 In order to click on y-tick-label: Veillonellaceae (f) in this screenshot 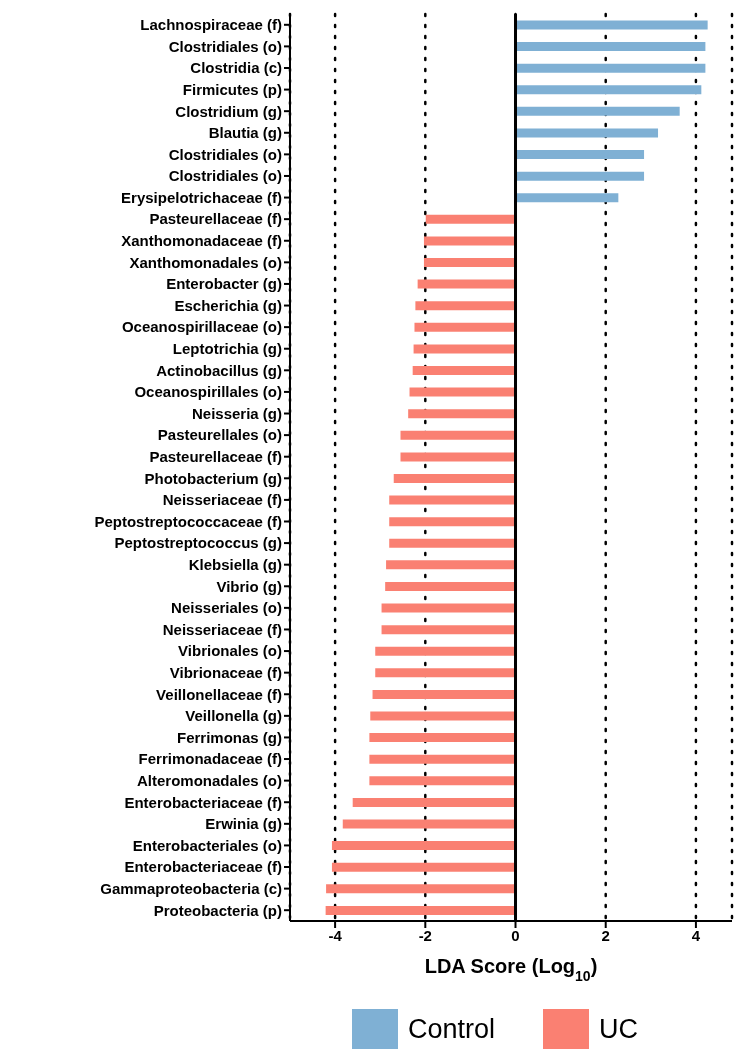, I will do `click(219, 694)`.